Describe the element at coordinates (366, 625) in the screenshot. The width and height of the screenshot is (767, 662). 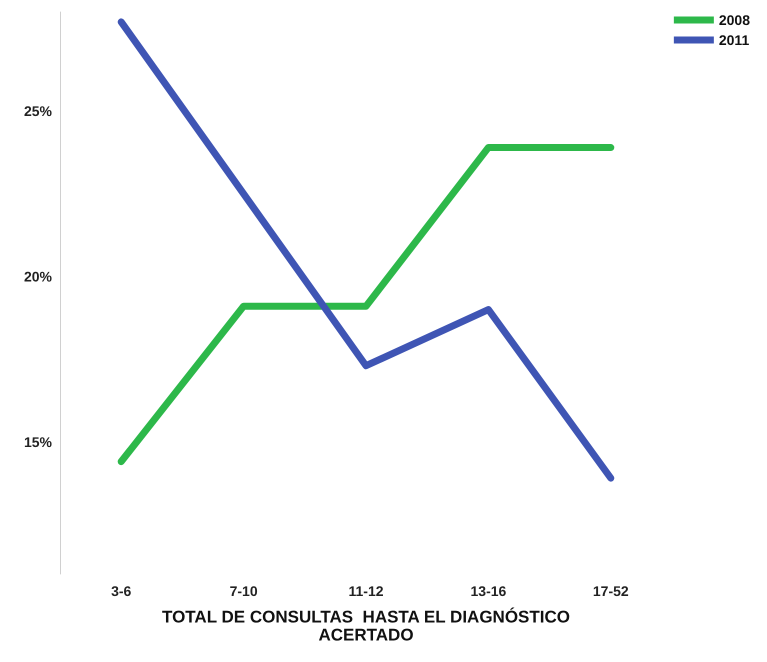
I see `x-axis-title: TOTAL DE CONSULTAS HASTA EL DIAGNÓSTICO ACERTADO` at that location.